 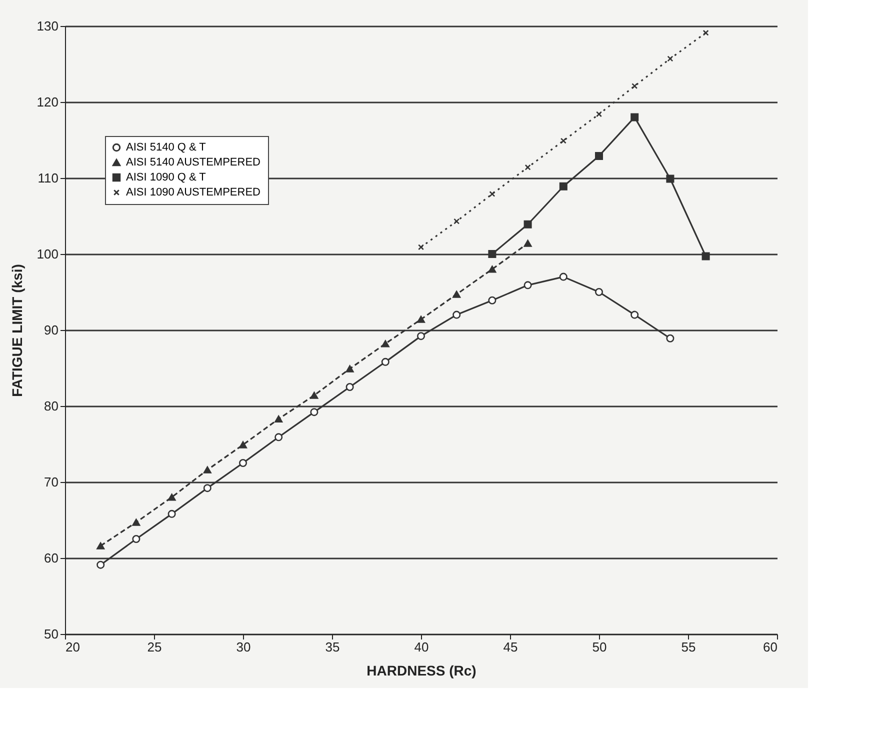 I want to click on y-tick-label: 100, so click(x=47, y=254).